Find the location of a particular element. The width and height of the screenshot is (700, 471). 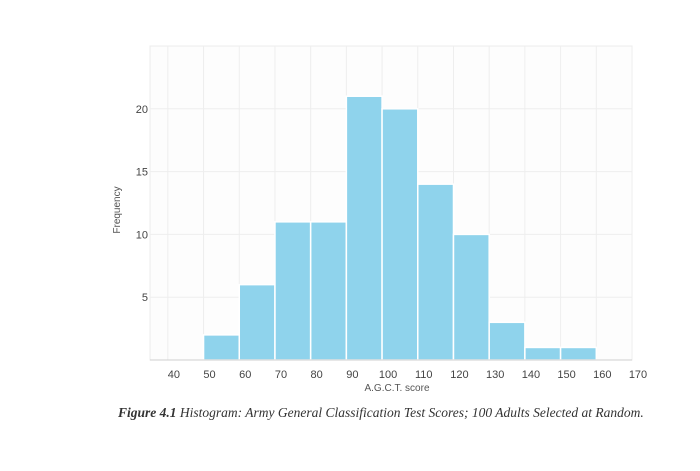

x-tick-label: 160 is located at coordinates (602, 375).